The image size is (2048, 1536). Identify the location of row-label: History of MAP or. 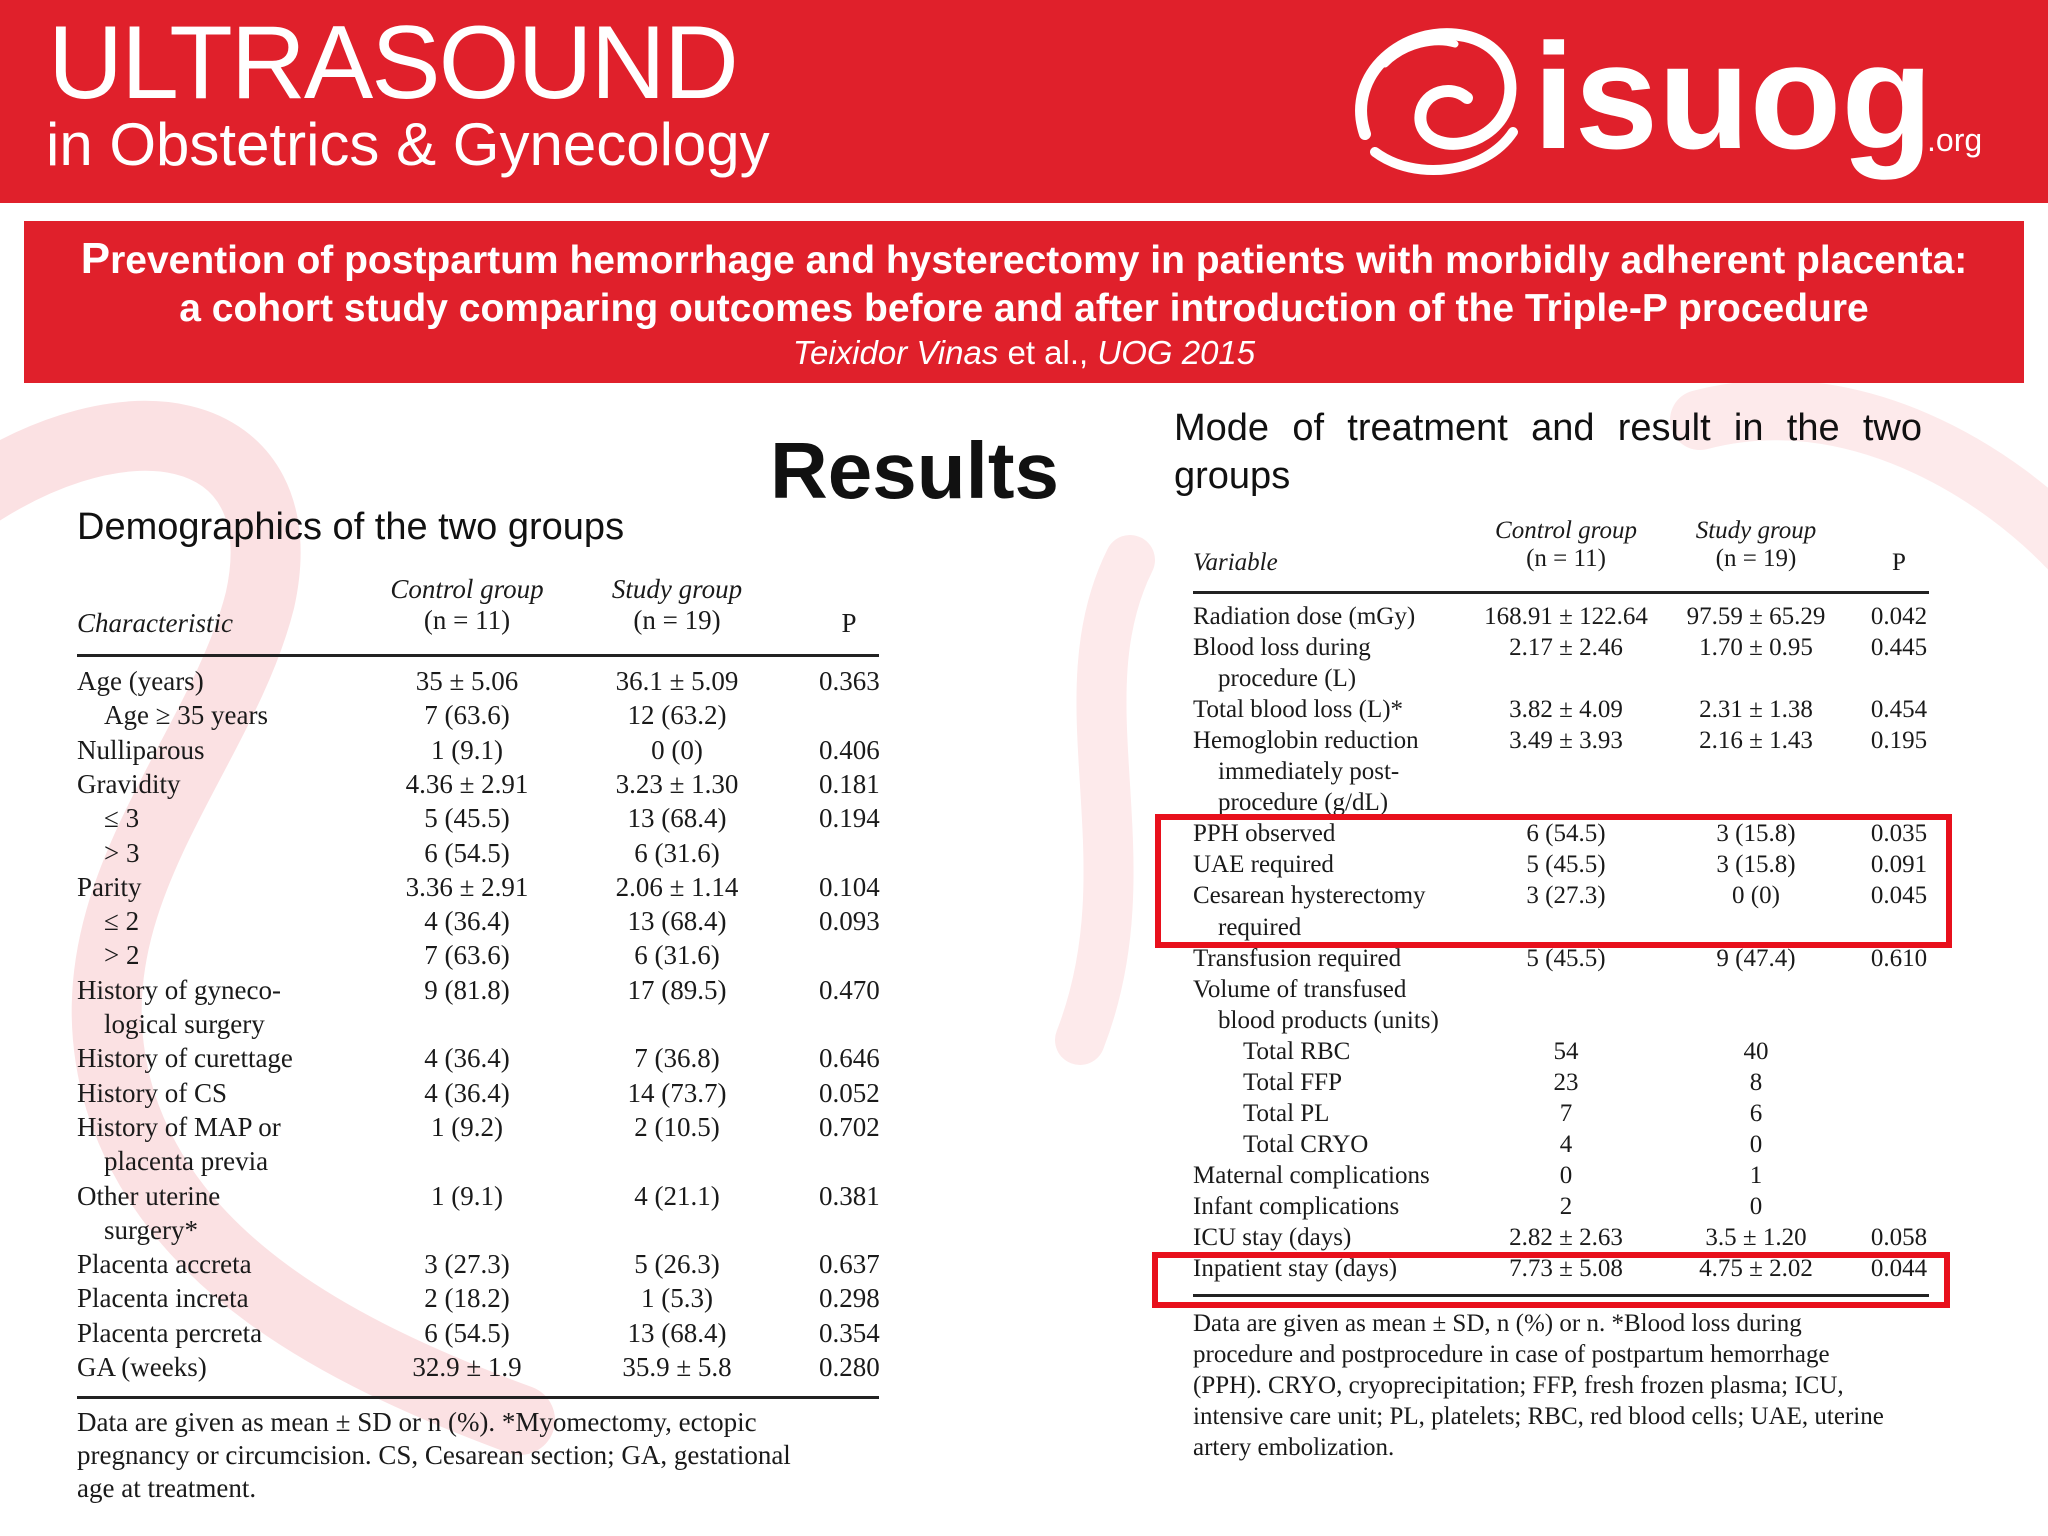
(179, 1126).